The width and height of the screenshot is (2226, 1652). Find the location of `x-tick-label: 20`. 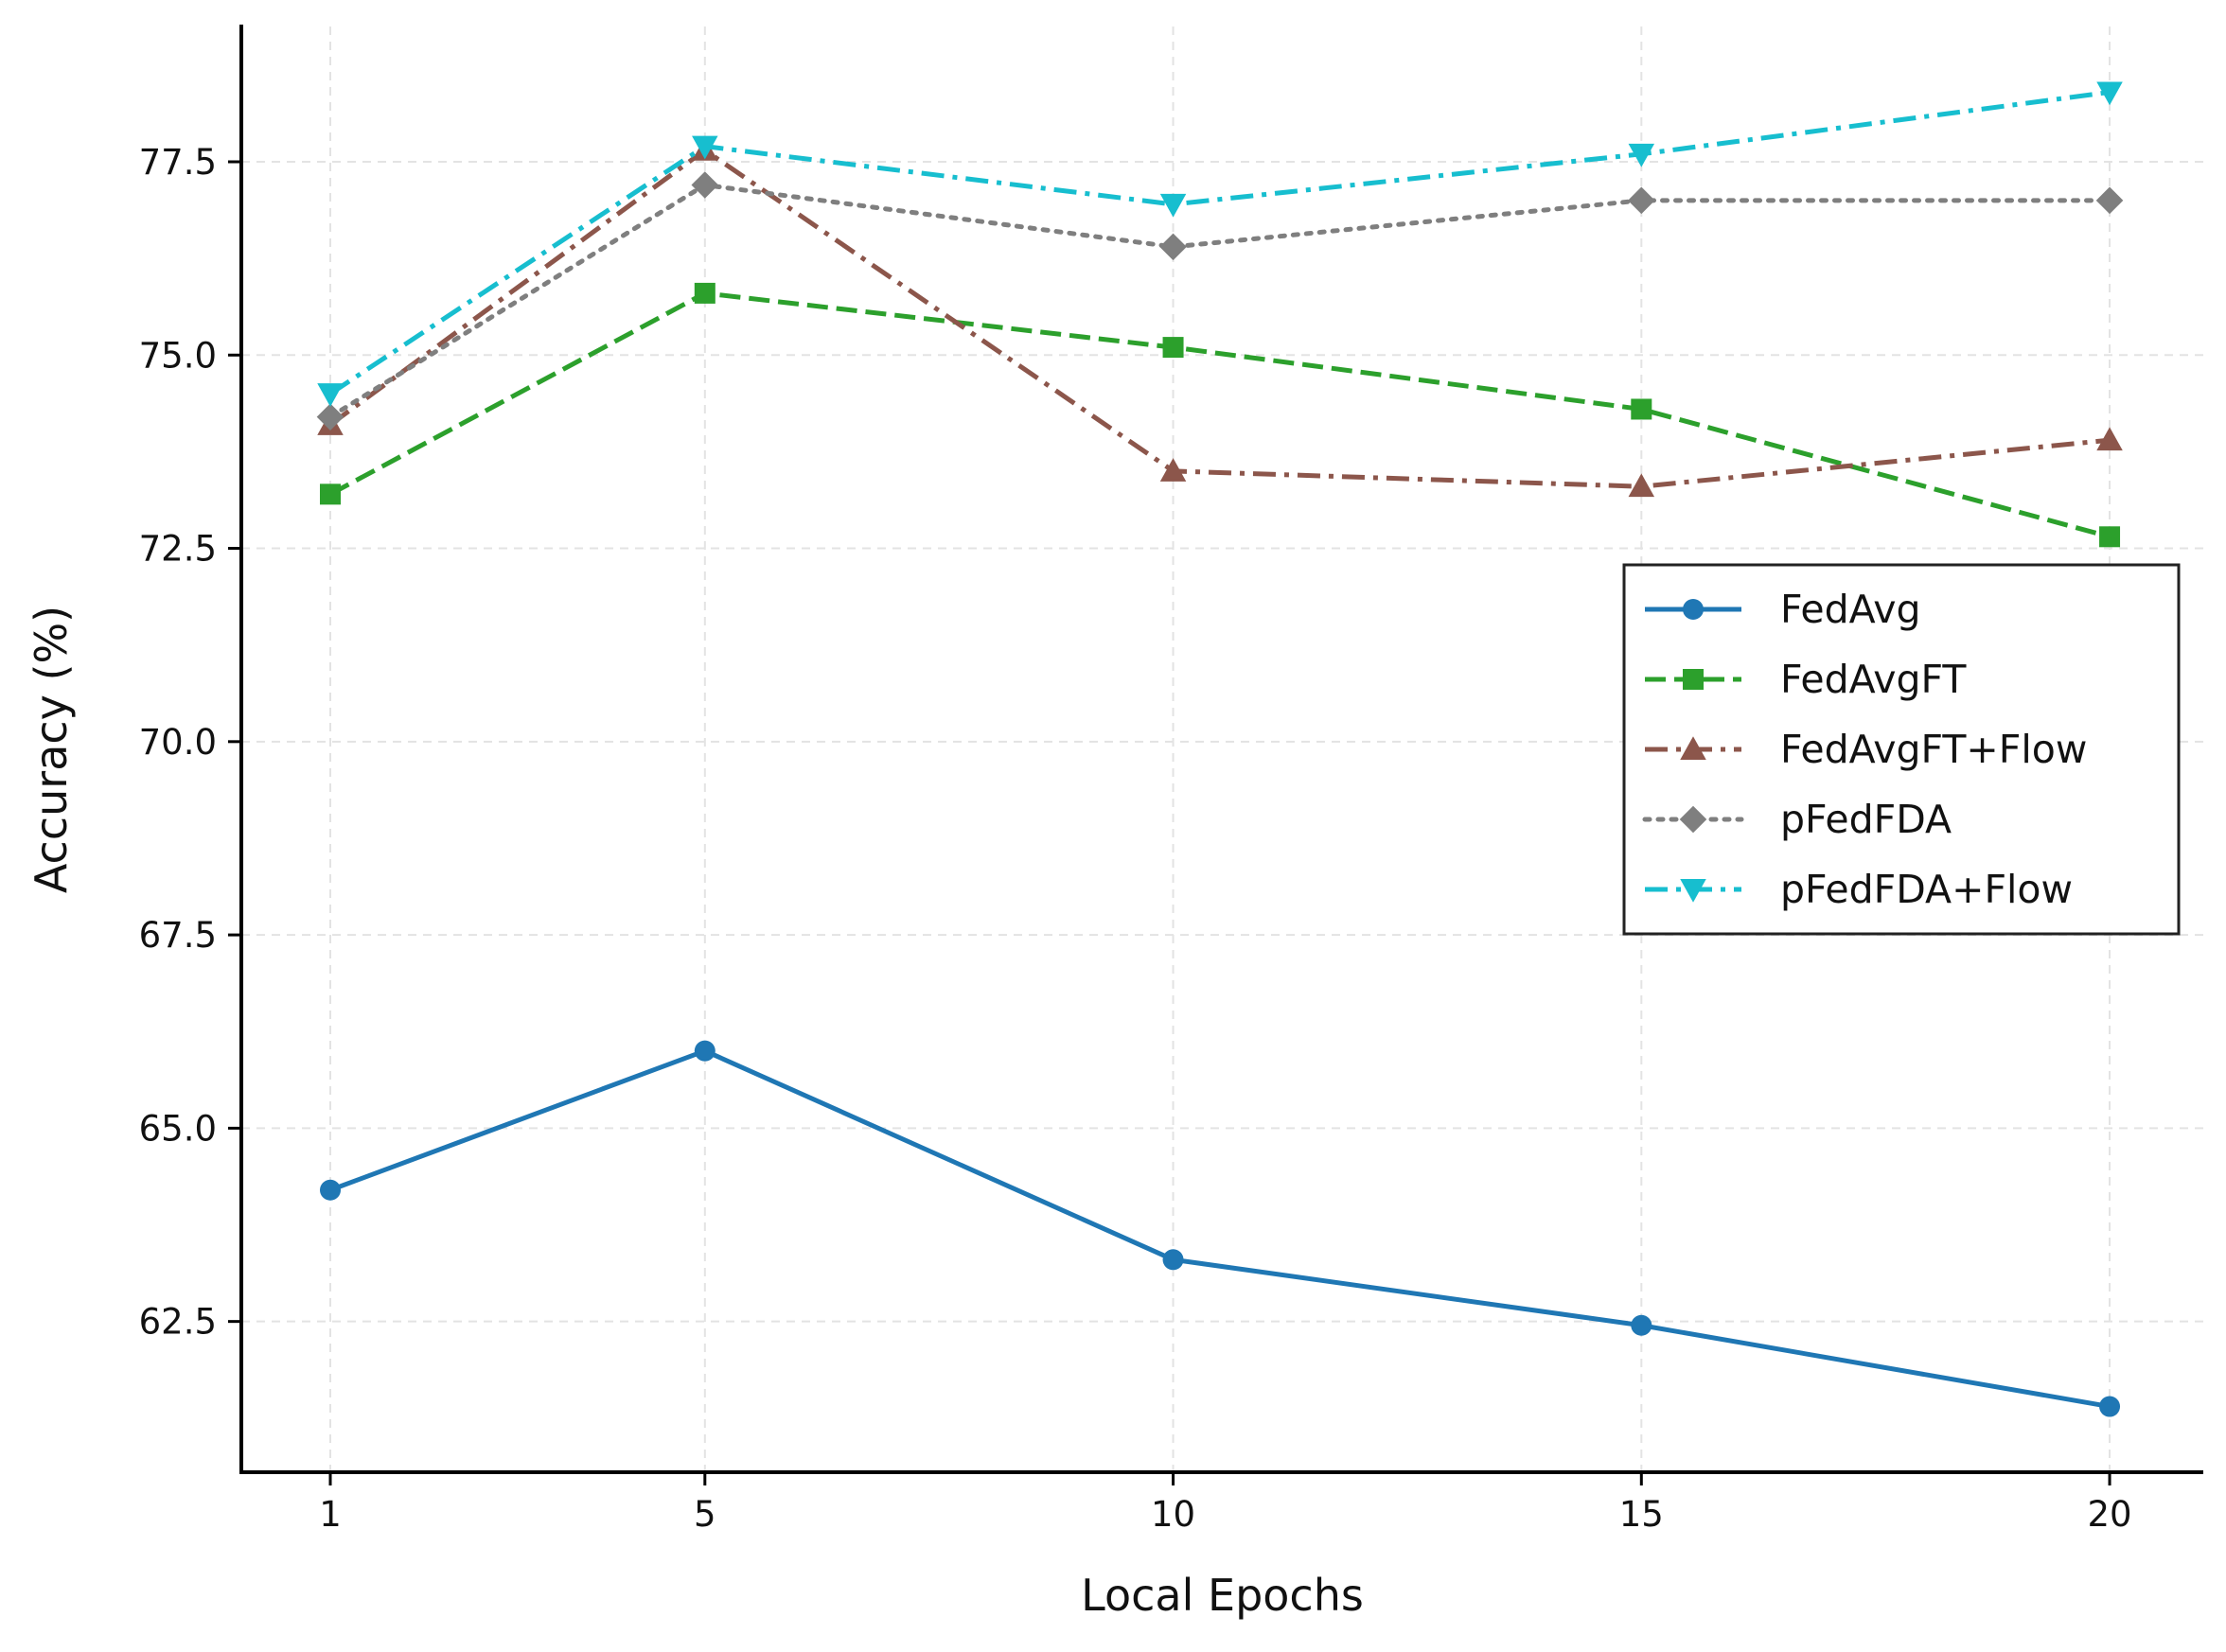

x-tick-label: 20 is located at coordinates (2110, 1514).